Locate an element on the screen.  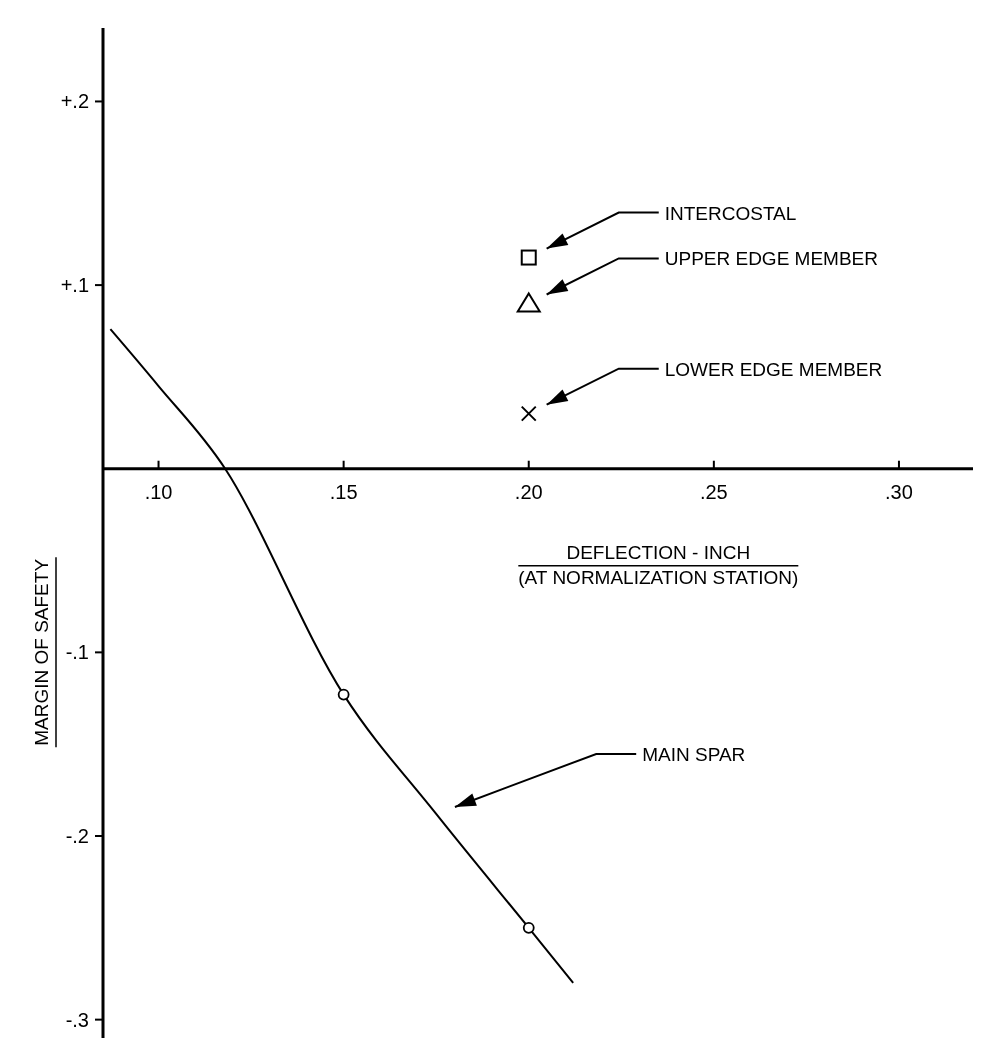
y-tick-label: -.3 is located at coordinates (77, 1019).